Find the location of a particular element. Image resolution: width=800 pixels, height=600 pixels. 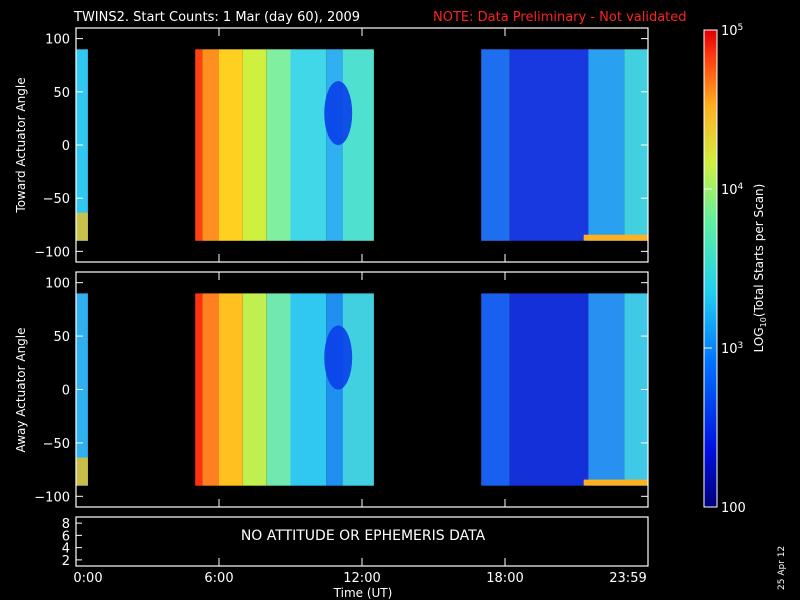

x-tick-label: 6:00 is located at coordinates (218, 578).